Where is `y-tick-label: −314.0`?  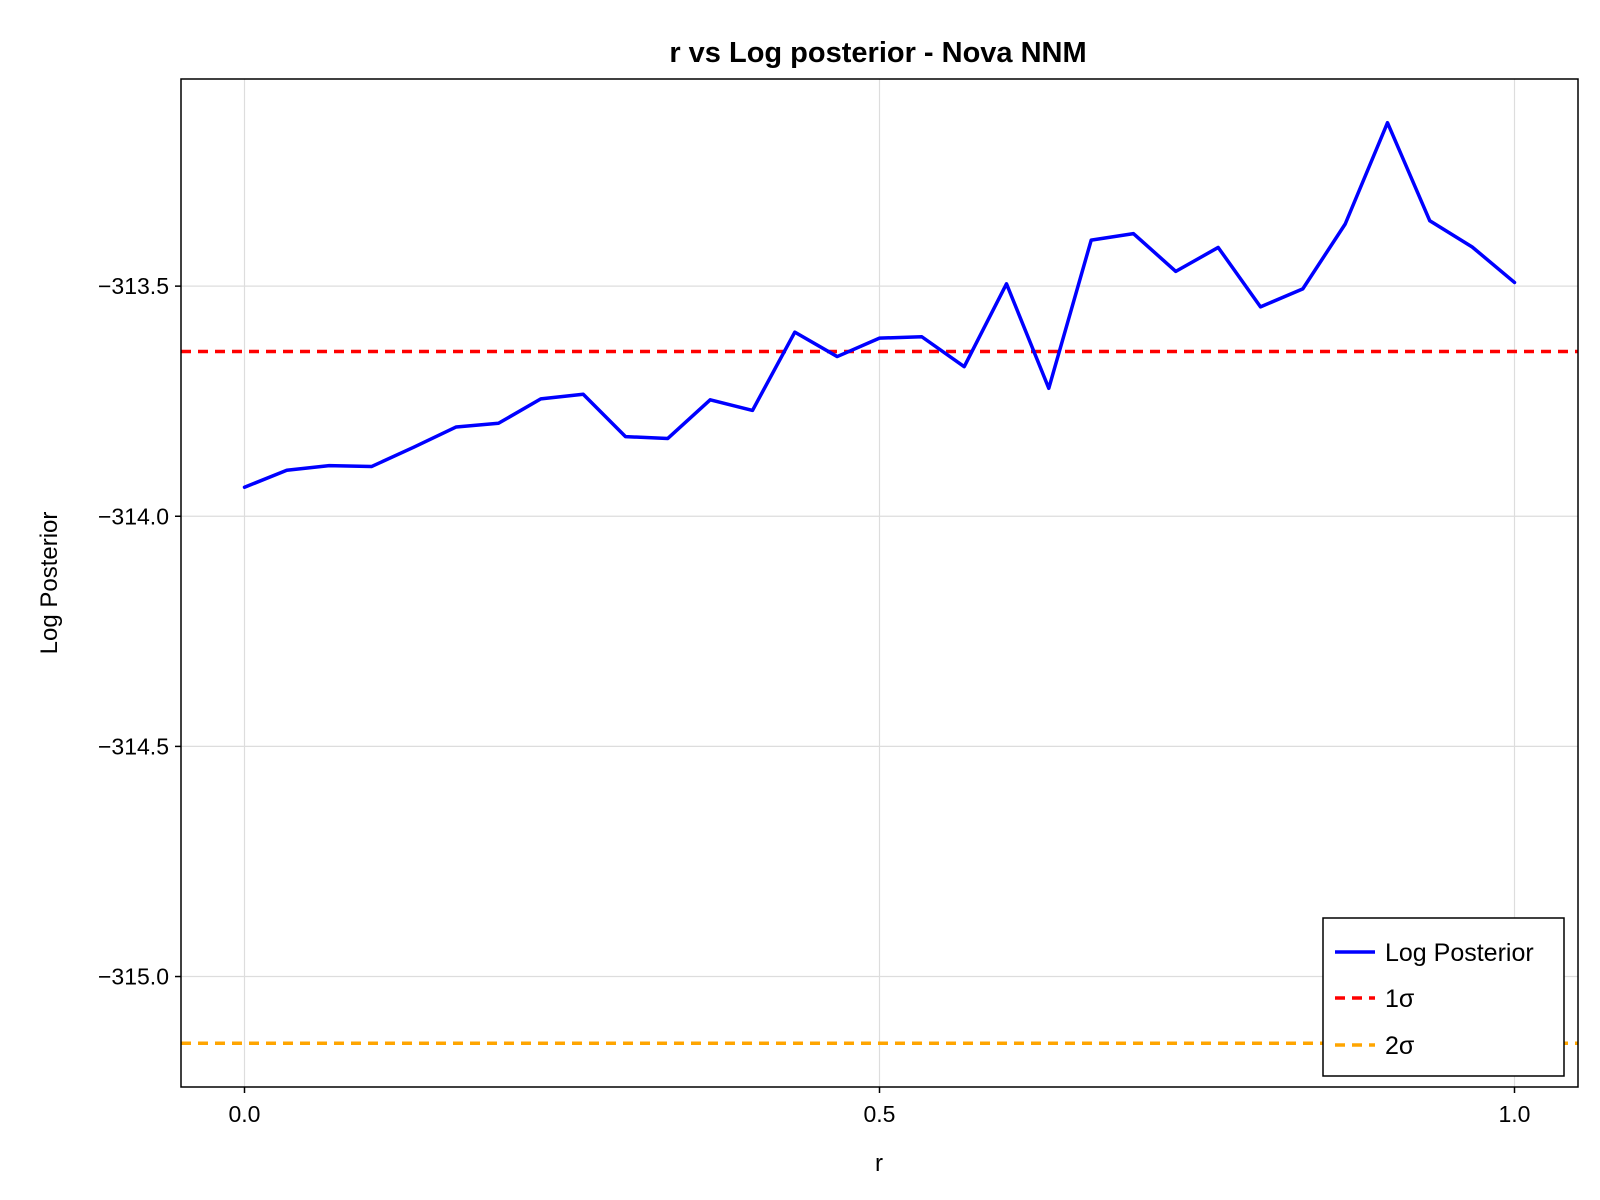 y-tick-label: −314.0 is located at coordinates (133, 516).